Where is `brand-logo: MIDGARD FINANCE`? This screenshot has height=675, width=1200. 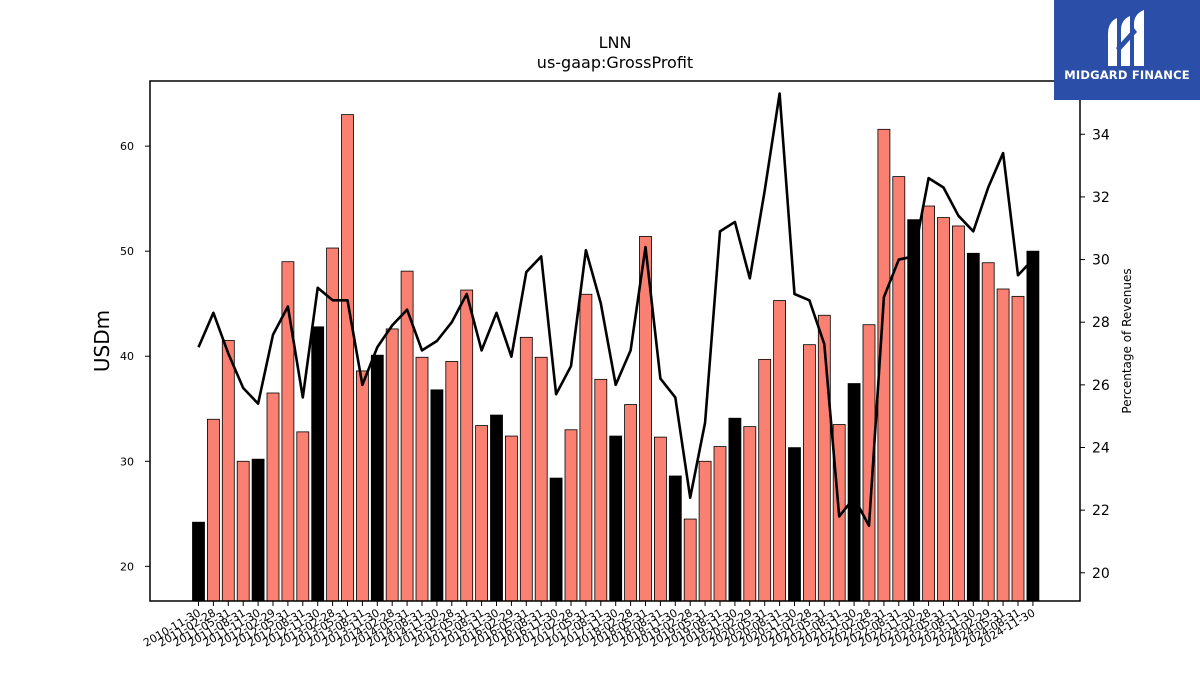
brand-logo: MIDGARD FINANCE is located at coordinates (1127, 50).